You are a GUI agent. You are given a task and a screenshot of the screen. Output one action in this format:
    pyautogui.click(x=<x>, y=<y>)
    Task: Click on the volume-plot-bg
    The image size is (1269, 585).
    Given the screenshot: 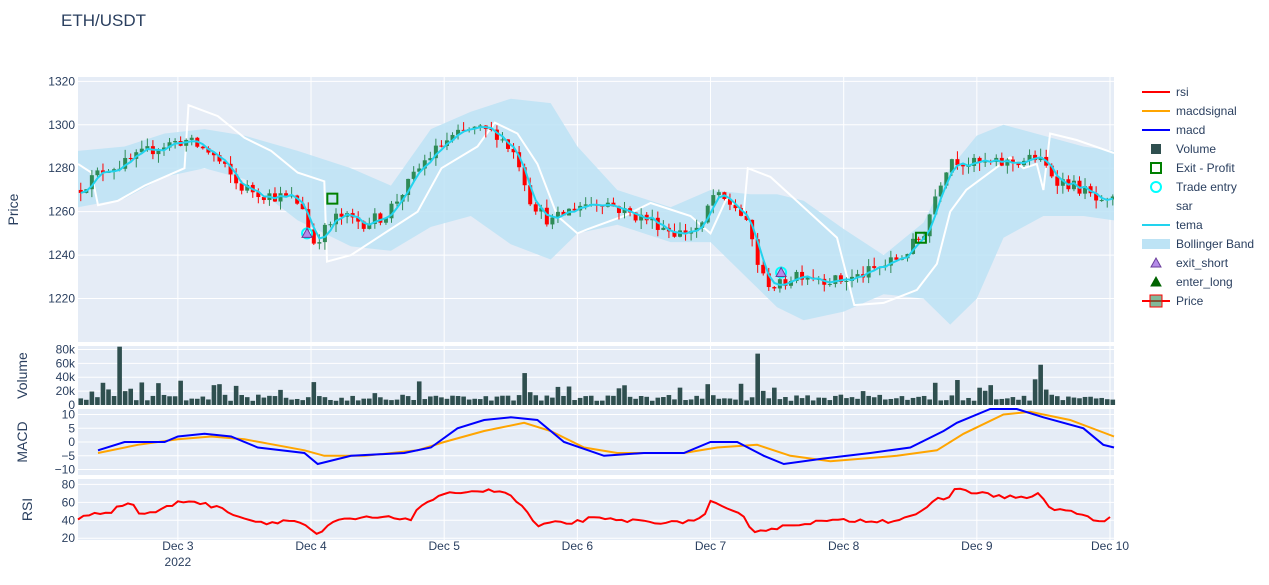 What is the action you would take?
    pyautogui.click(x=596, y=375)
    